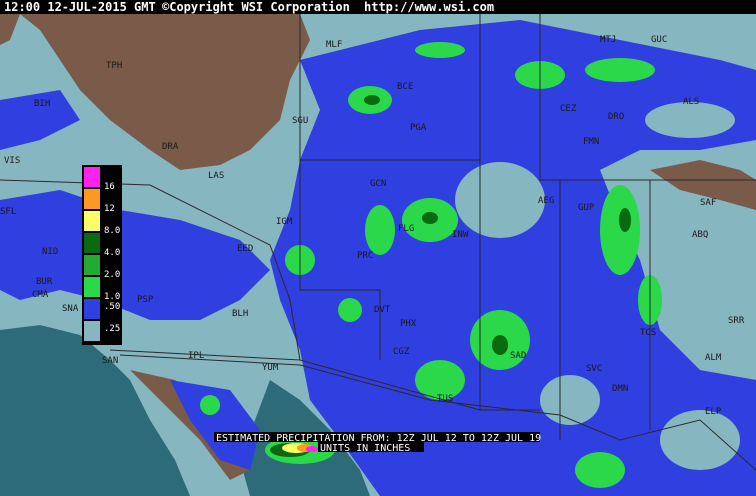  Describe the element at coordinates (659, 40) in the screenshot. I see `station: GUC` at that location.